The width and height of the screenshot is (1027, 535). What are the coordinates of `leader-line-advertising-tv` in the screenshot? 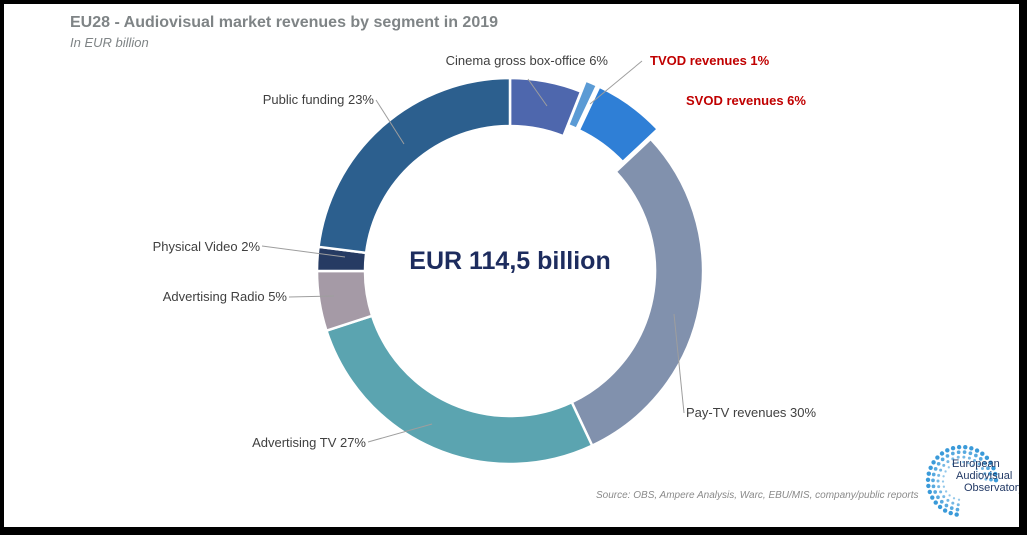 It's located at (400, 433).